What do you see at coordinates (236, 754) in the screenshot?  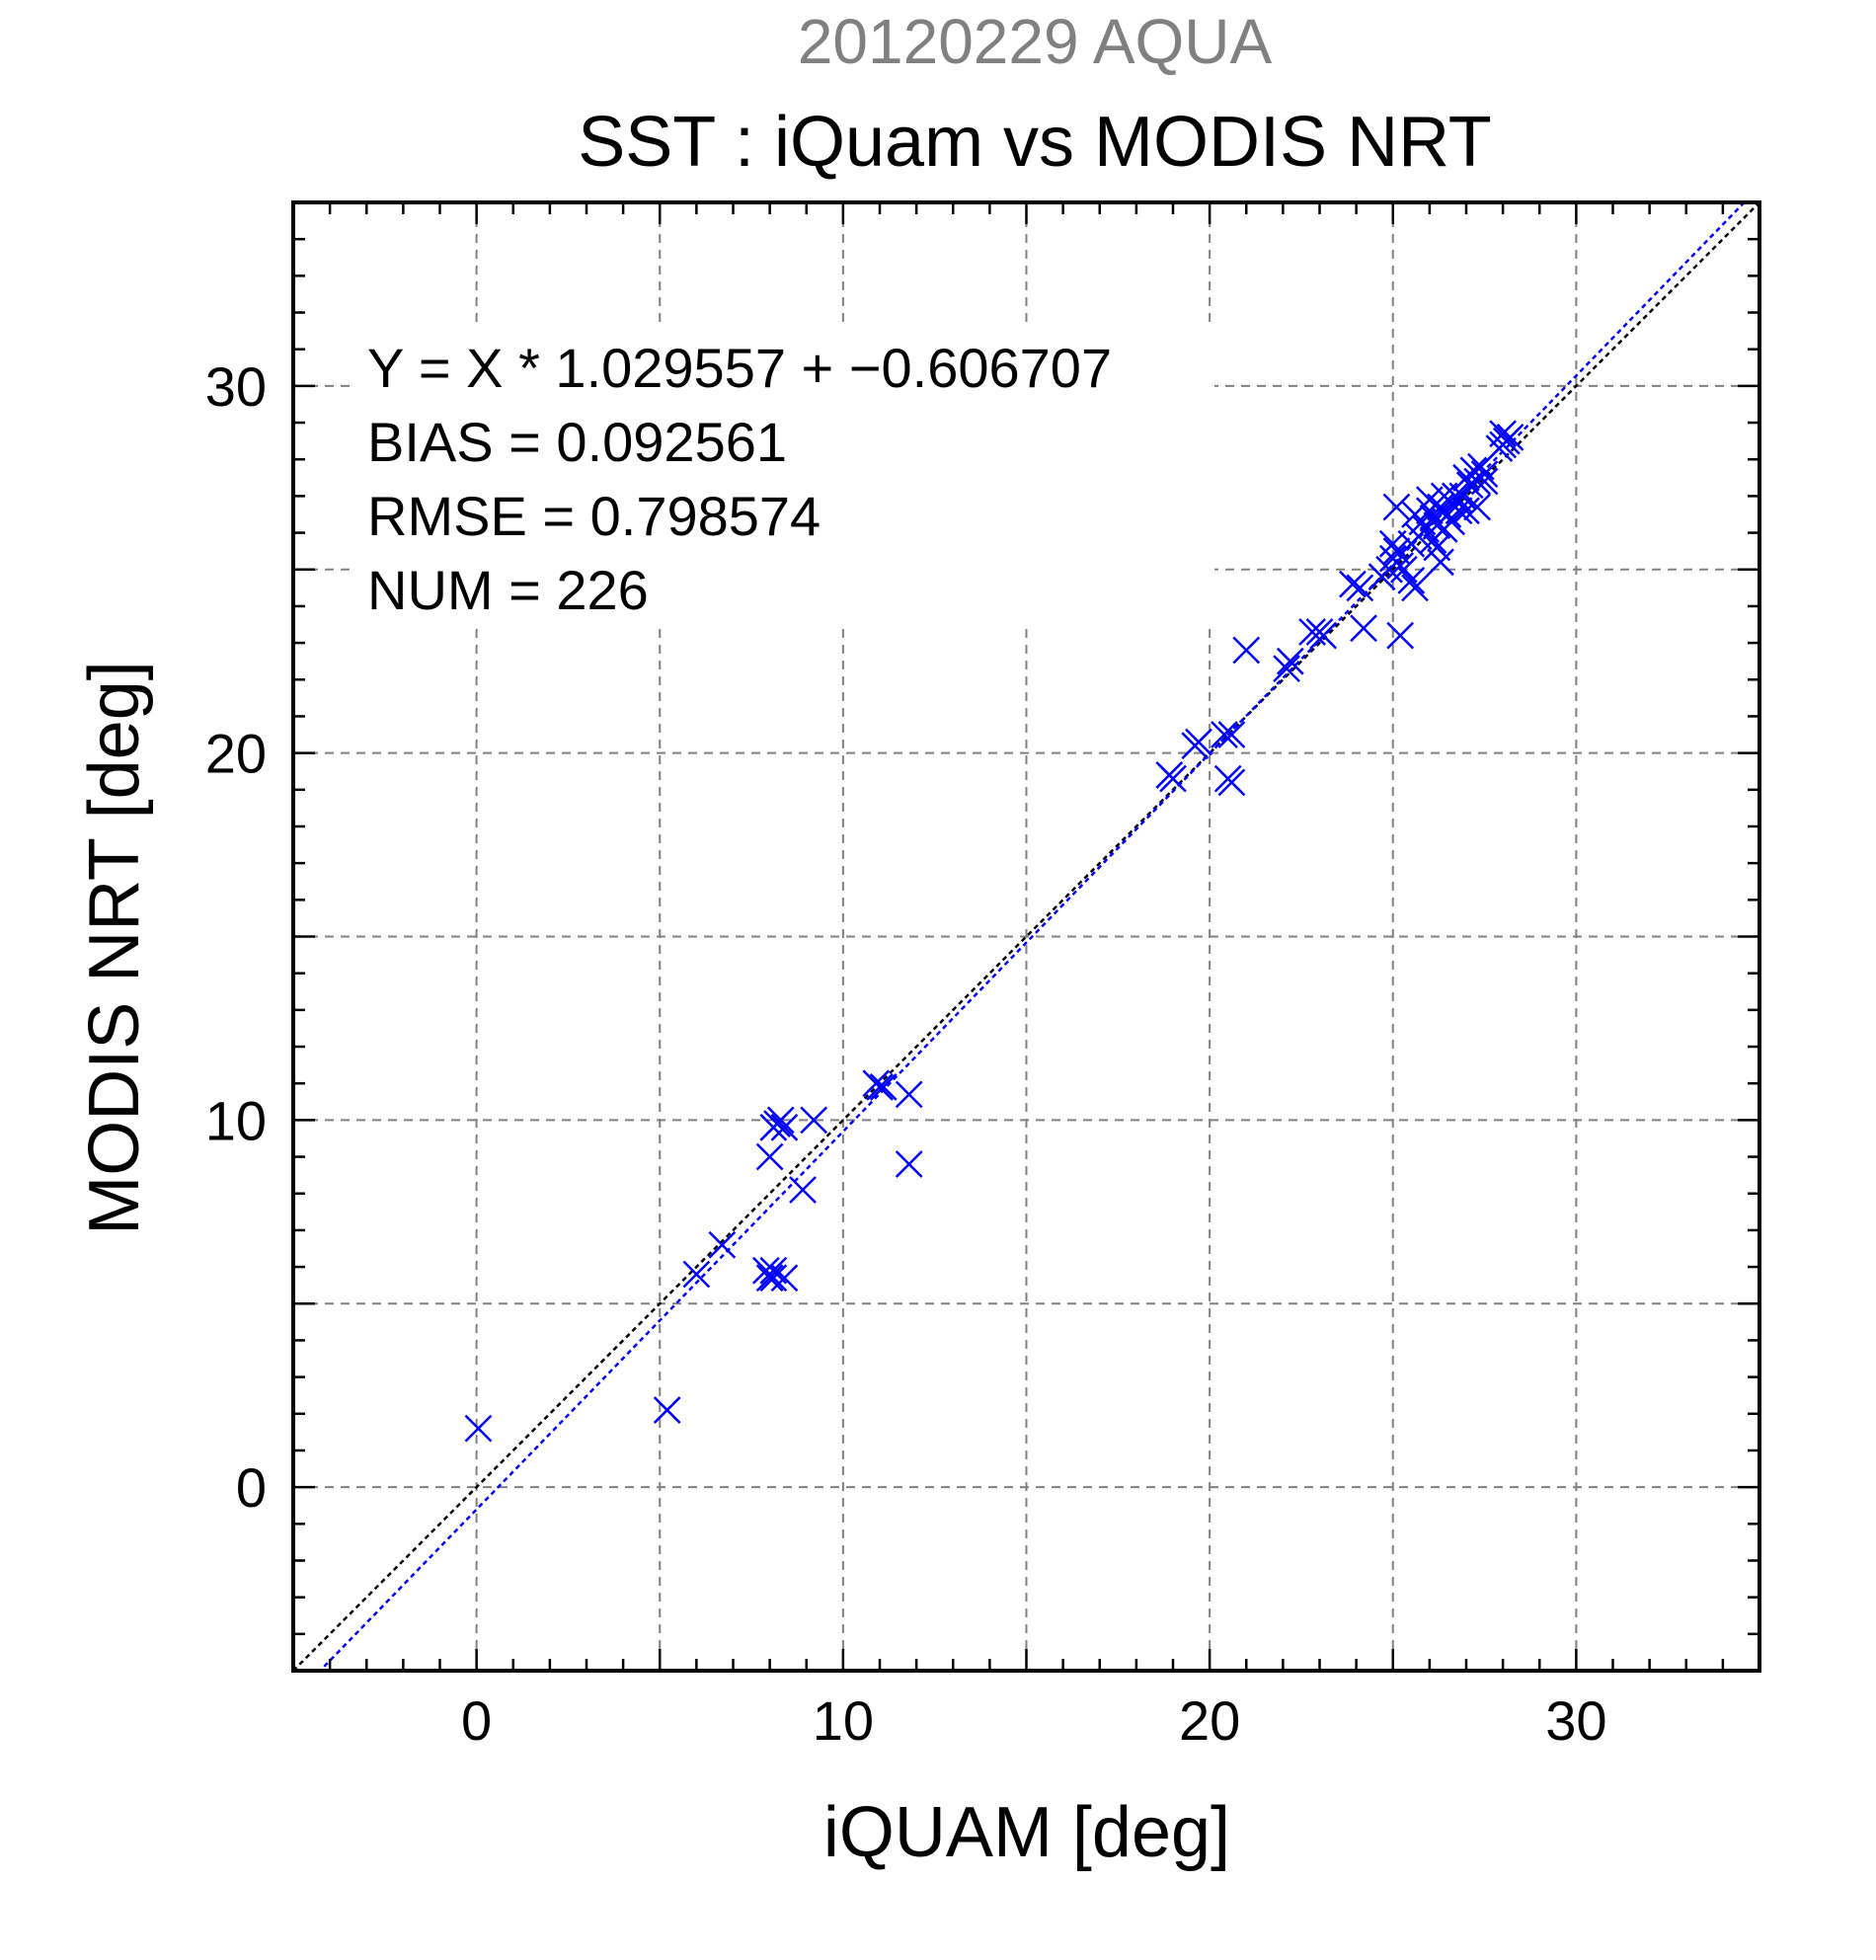 I see `y-tick-label: 20` at bounding box center [236, 754].